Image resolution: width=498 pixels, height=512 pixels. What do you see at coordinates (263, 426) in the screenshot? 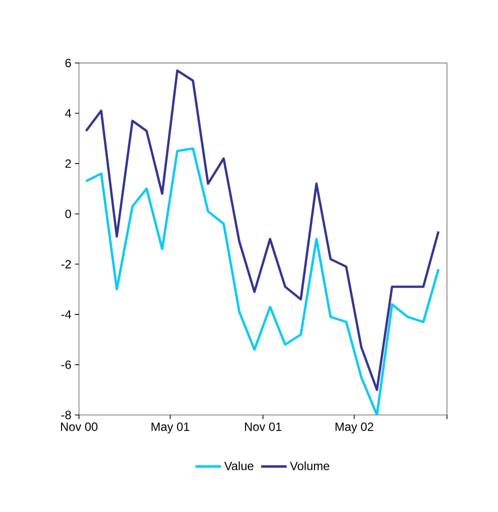
I see `x-tick-label: Nov 01` at bounding box center [263, 426].